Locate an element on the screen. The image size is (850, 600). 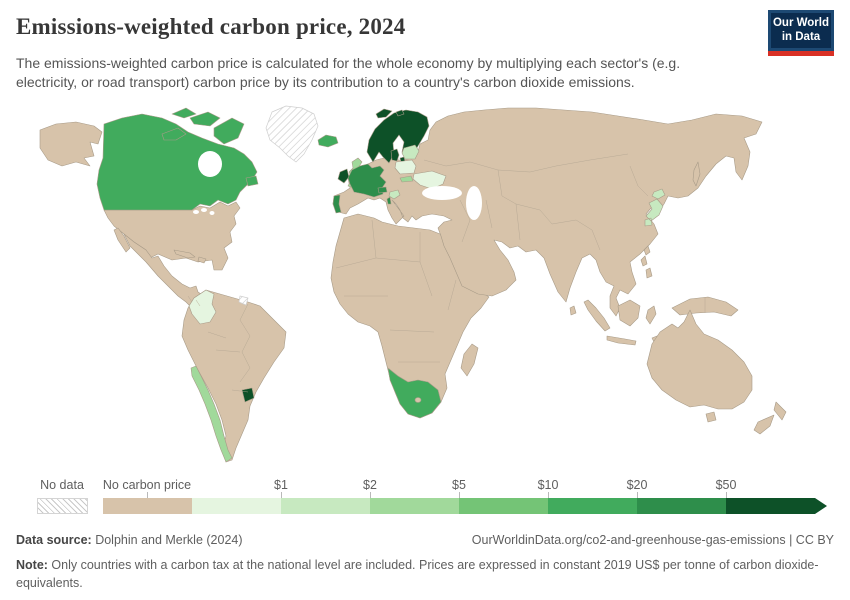
country-usa is located at coordinates (172, 236).